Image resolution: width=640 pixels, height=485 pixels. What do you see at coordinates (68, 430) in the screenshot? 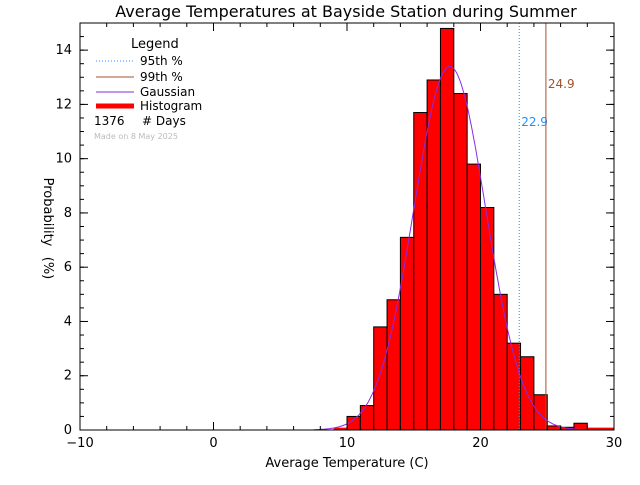
I see `y-tick-label-0: 0` at bounding box center [68, 430].